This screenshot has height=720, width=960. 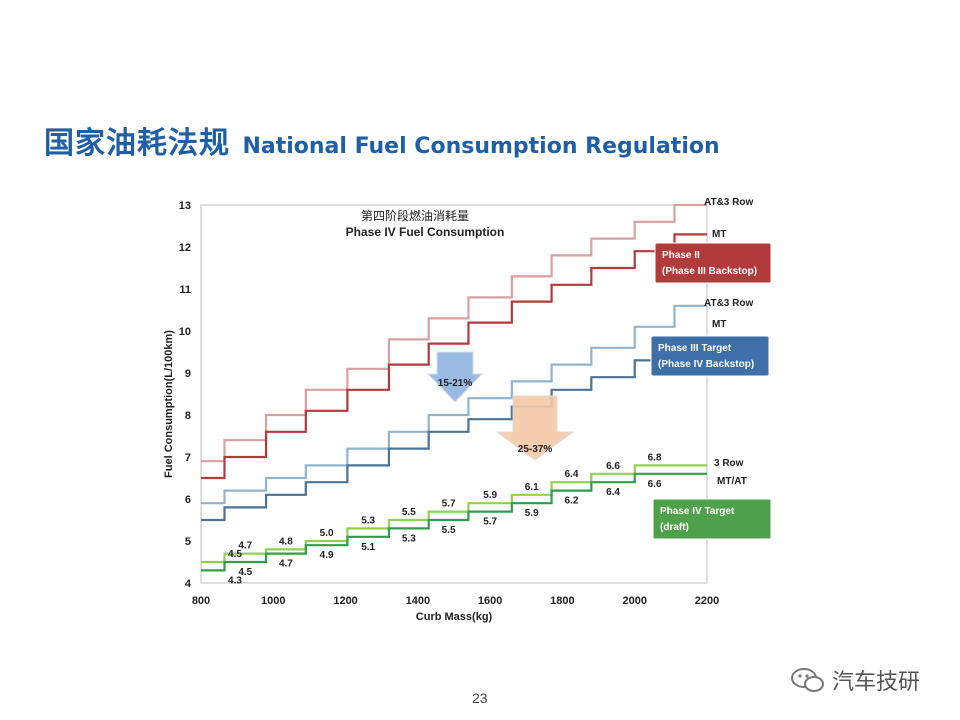 What do you see at coordinates (480, 698) in the screenshot?
I see `page-number: 23` at bounding box center [480, 698].